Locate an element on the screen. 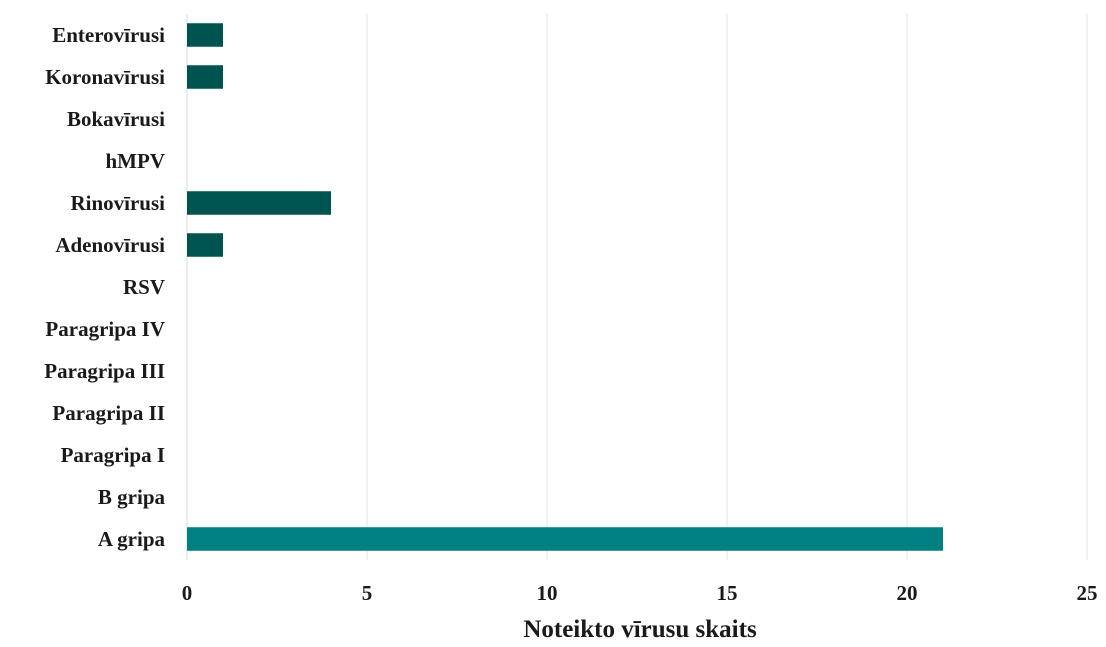 The height and width of the screenshot is (647, 1106). category-label: Rinovīrusi is located at coordinates (117, 203).